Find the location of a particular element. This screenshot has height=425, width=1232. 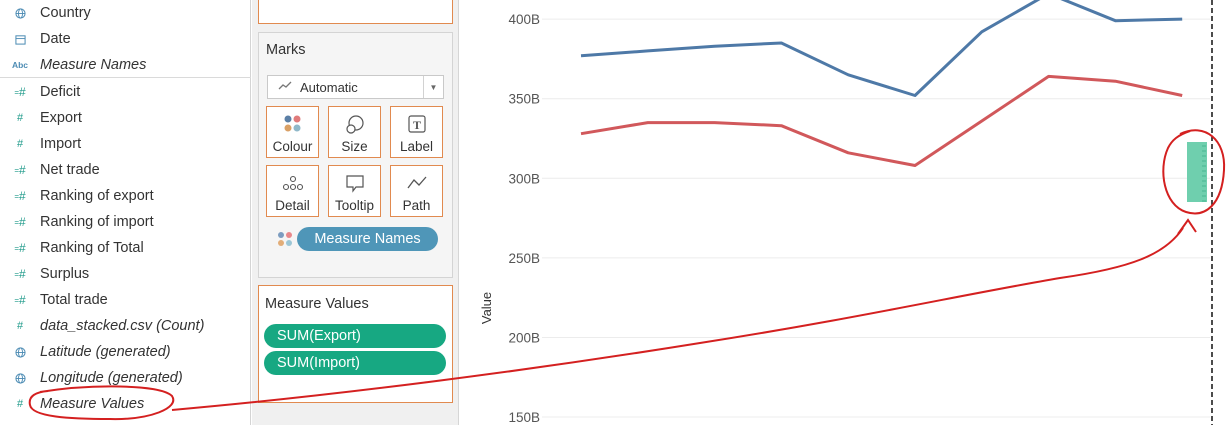

field-net-trade: = # Net trade is located at coordinates (125, 170).